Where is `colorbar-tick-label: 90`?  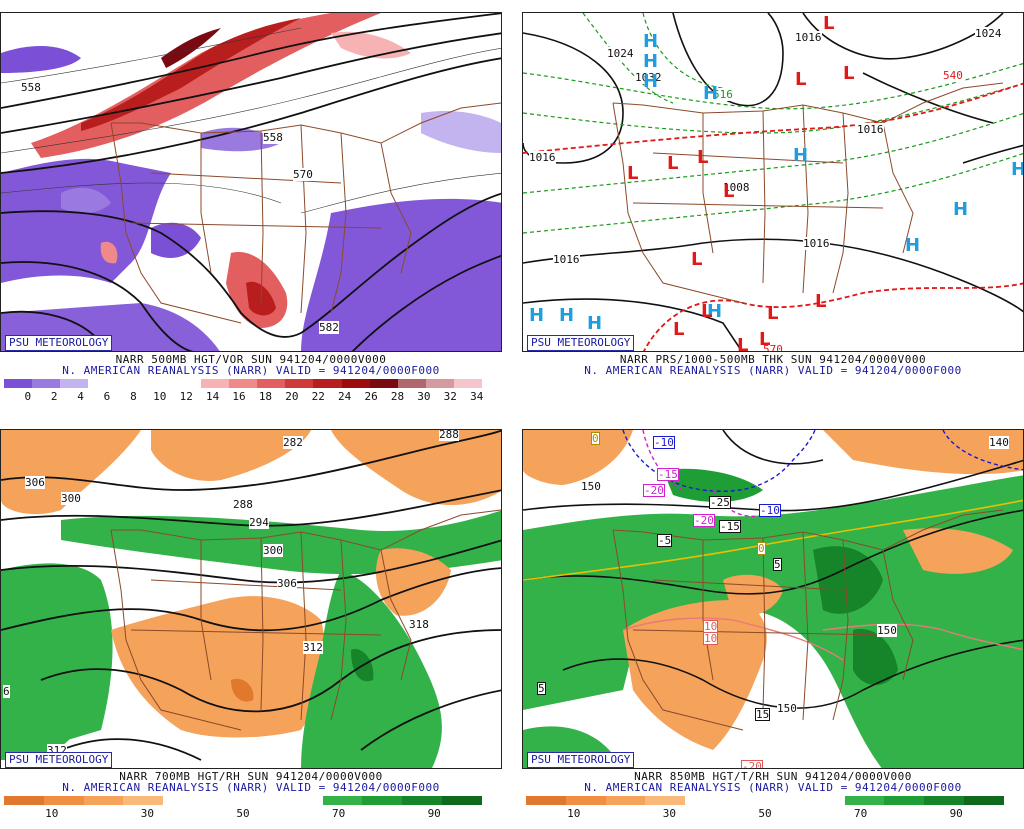 colorbar-tick-label: 90 is located at coordinates (956, 813).